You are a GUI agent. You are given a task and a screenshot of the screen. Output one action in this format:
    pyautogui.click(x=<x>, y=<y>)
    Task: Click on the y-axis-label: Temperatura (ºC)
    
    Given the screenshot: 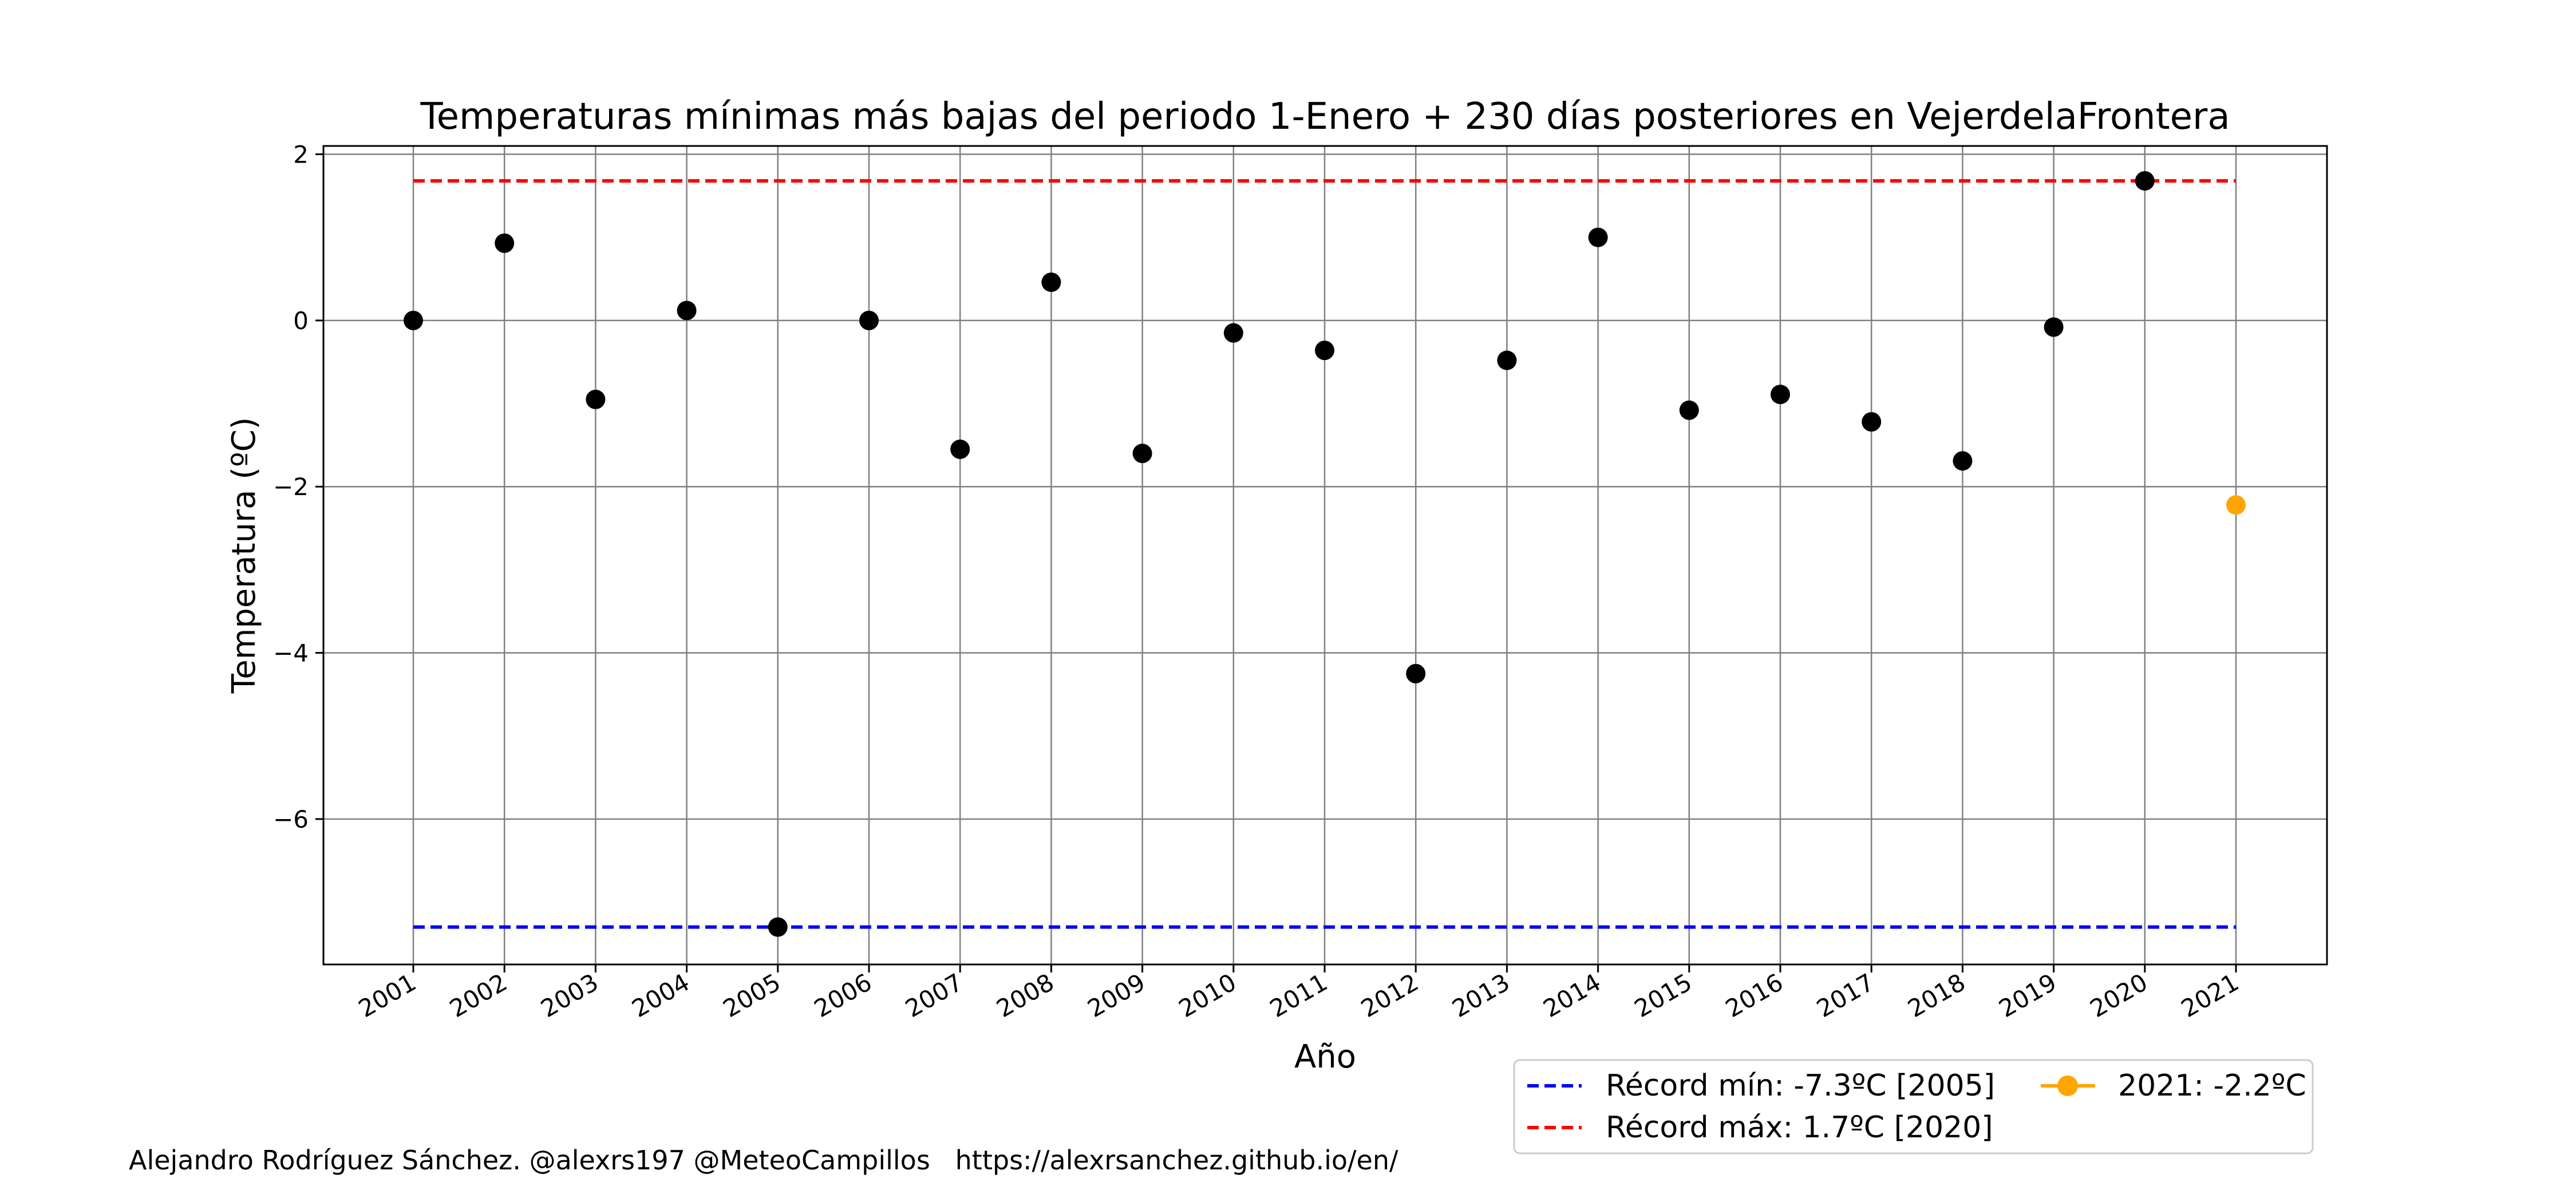 What is the action you would take?
    pyautogui.click(x=244, y=556)
    